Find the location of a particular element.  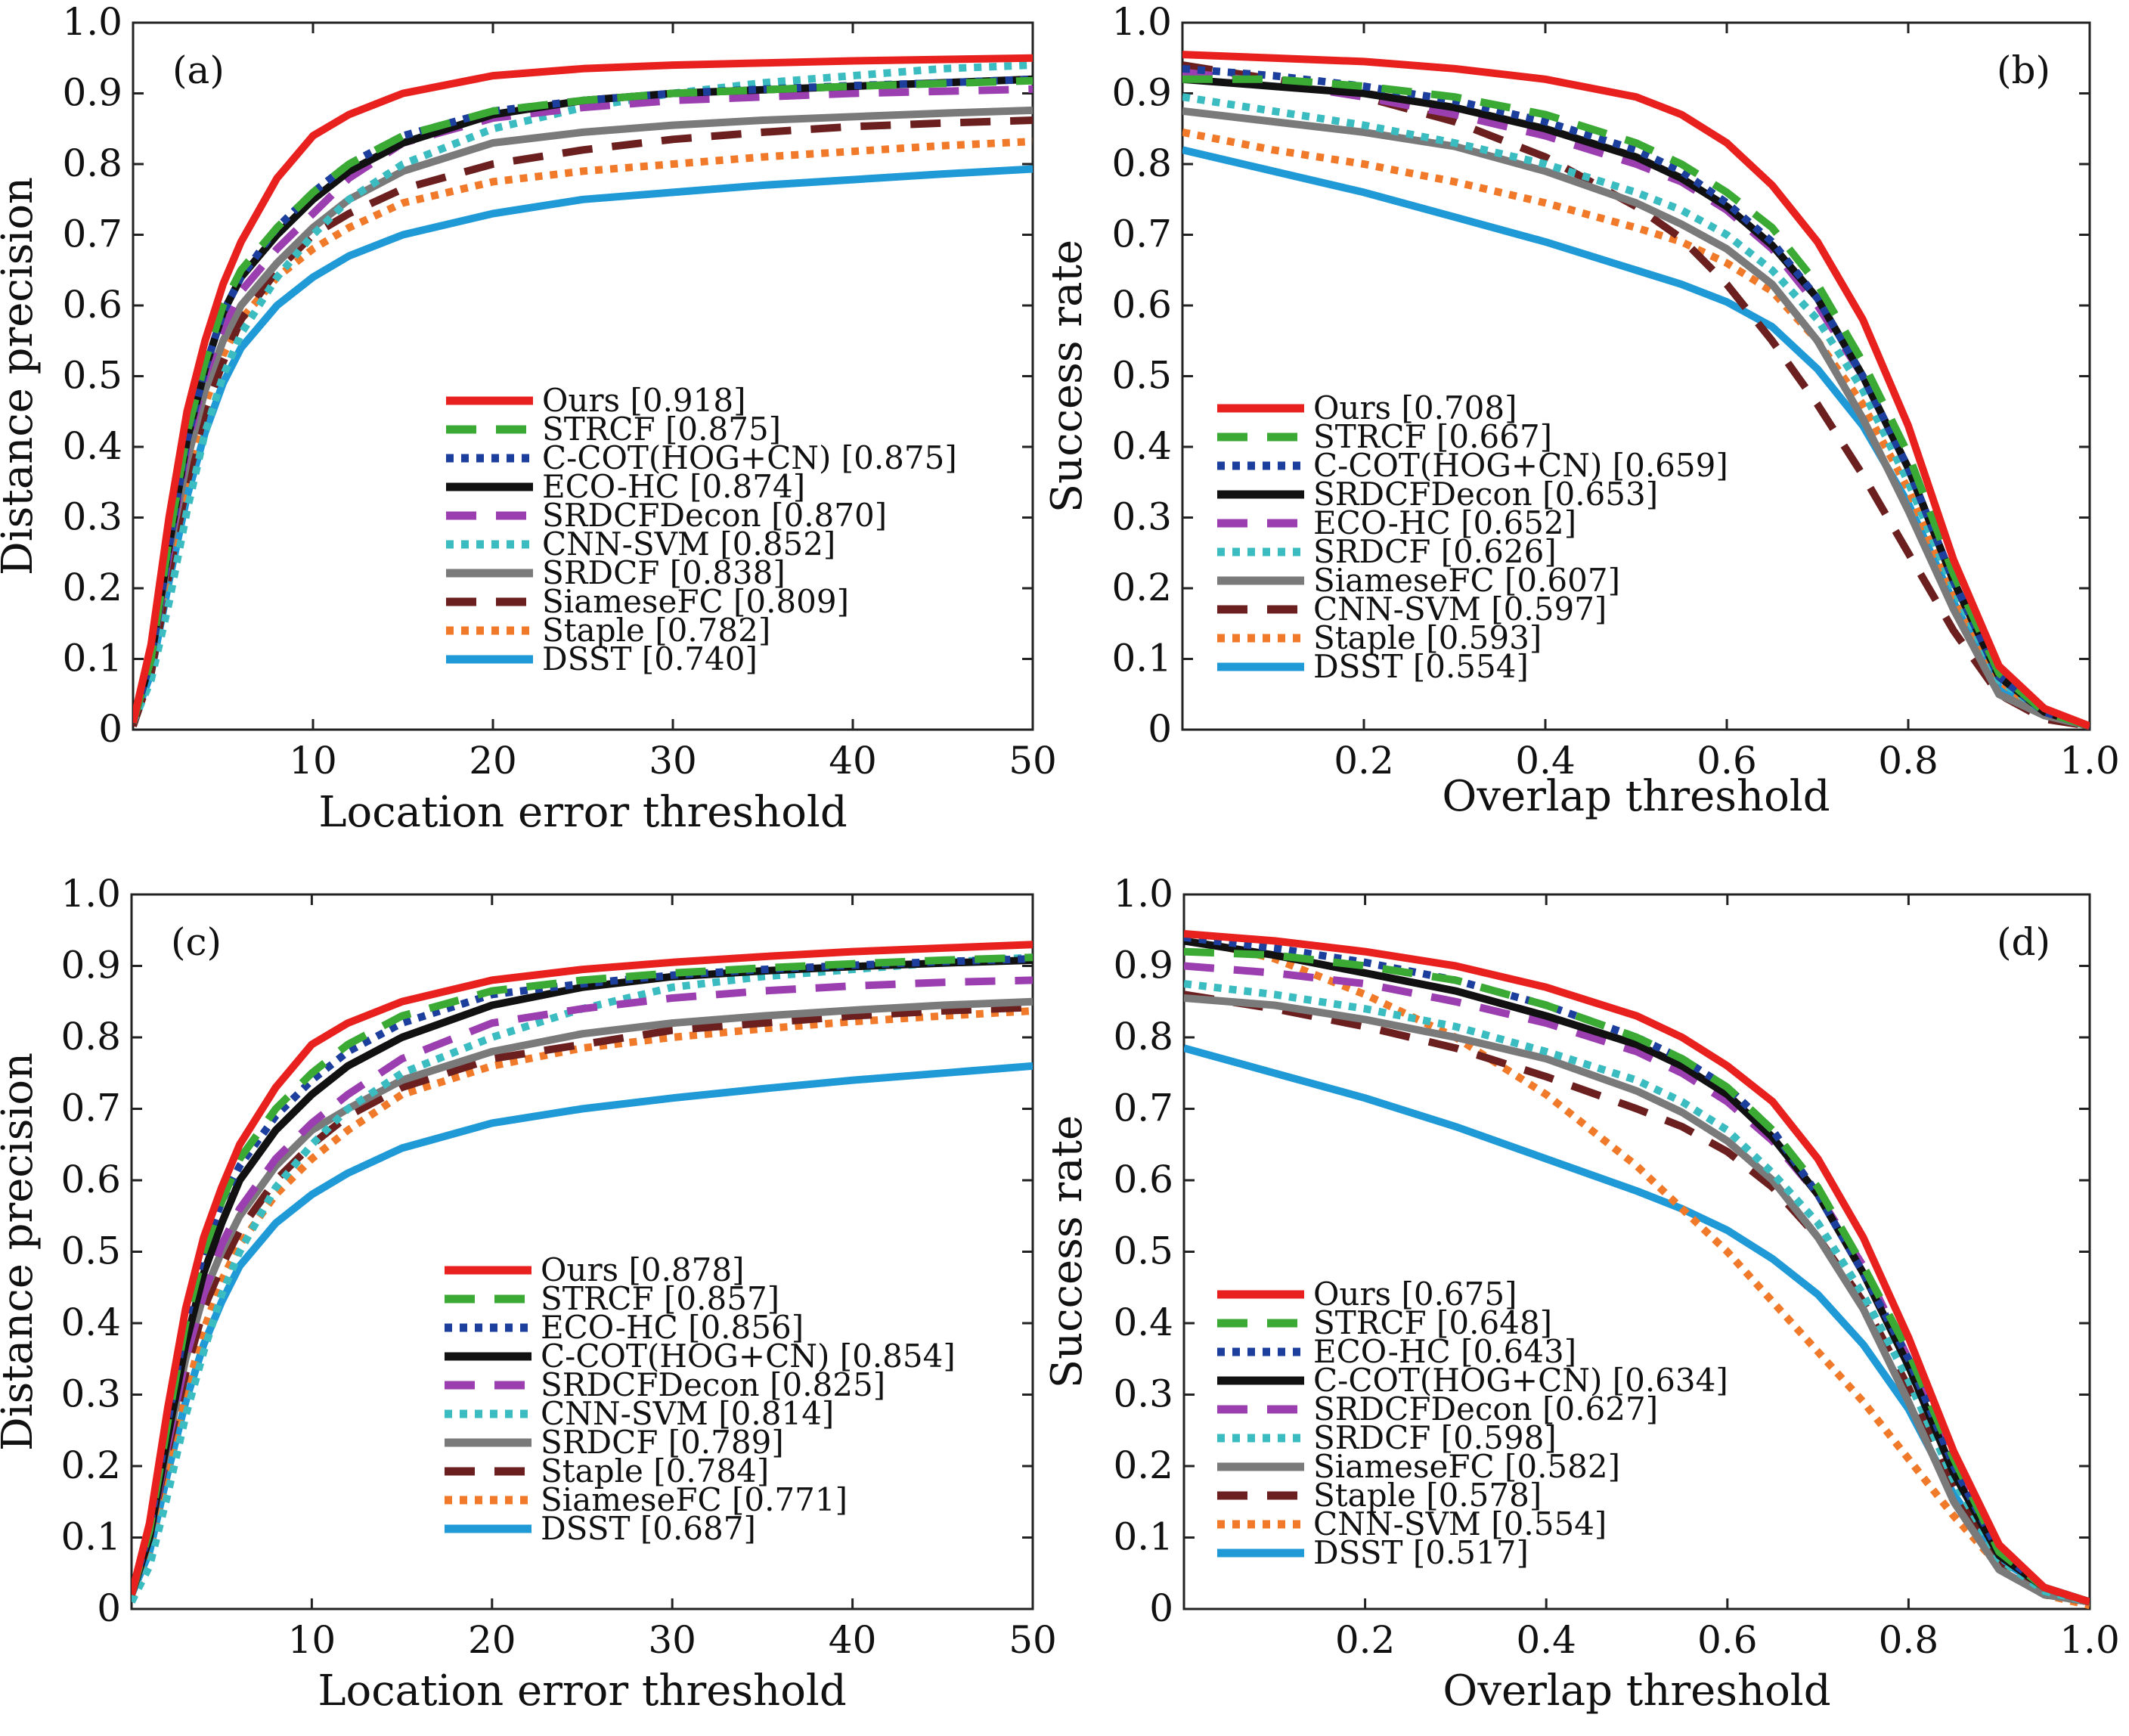

legend-entry: DSST [0.554] is located at coordinates (1421, 666).